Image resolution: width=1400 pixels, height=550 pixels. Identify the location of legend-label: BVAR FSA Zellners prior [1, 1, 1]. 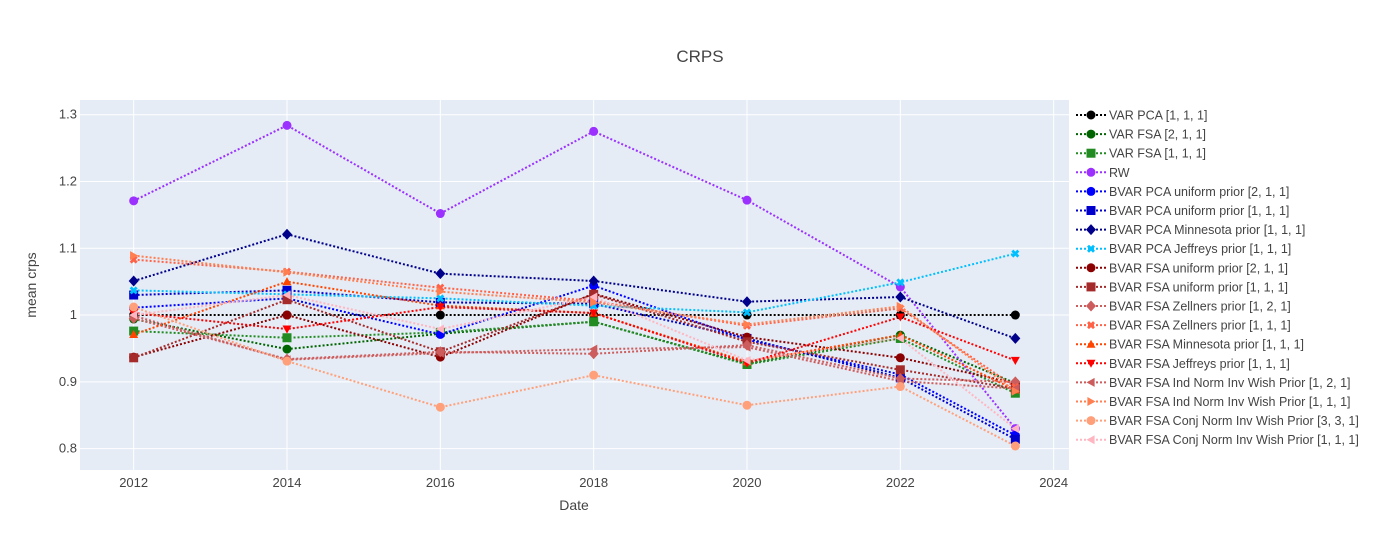
(1200, 326).